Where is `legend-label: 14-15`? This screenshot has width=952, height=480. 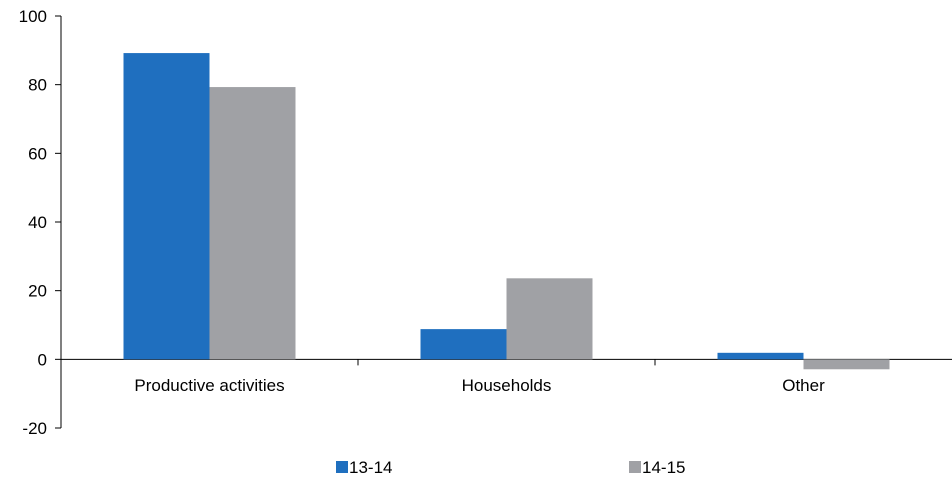
legend-label: 14-15 is located at coordinates (663, 467).